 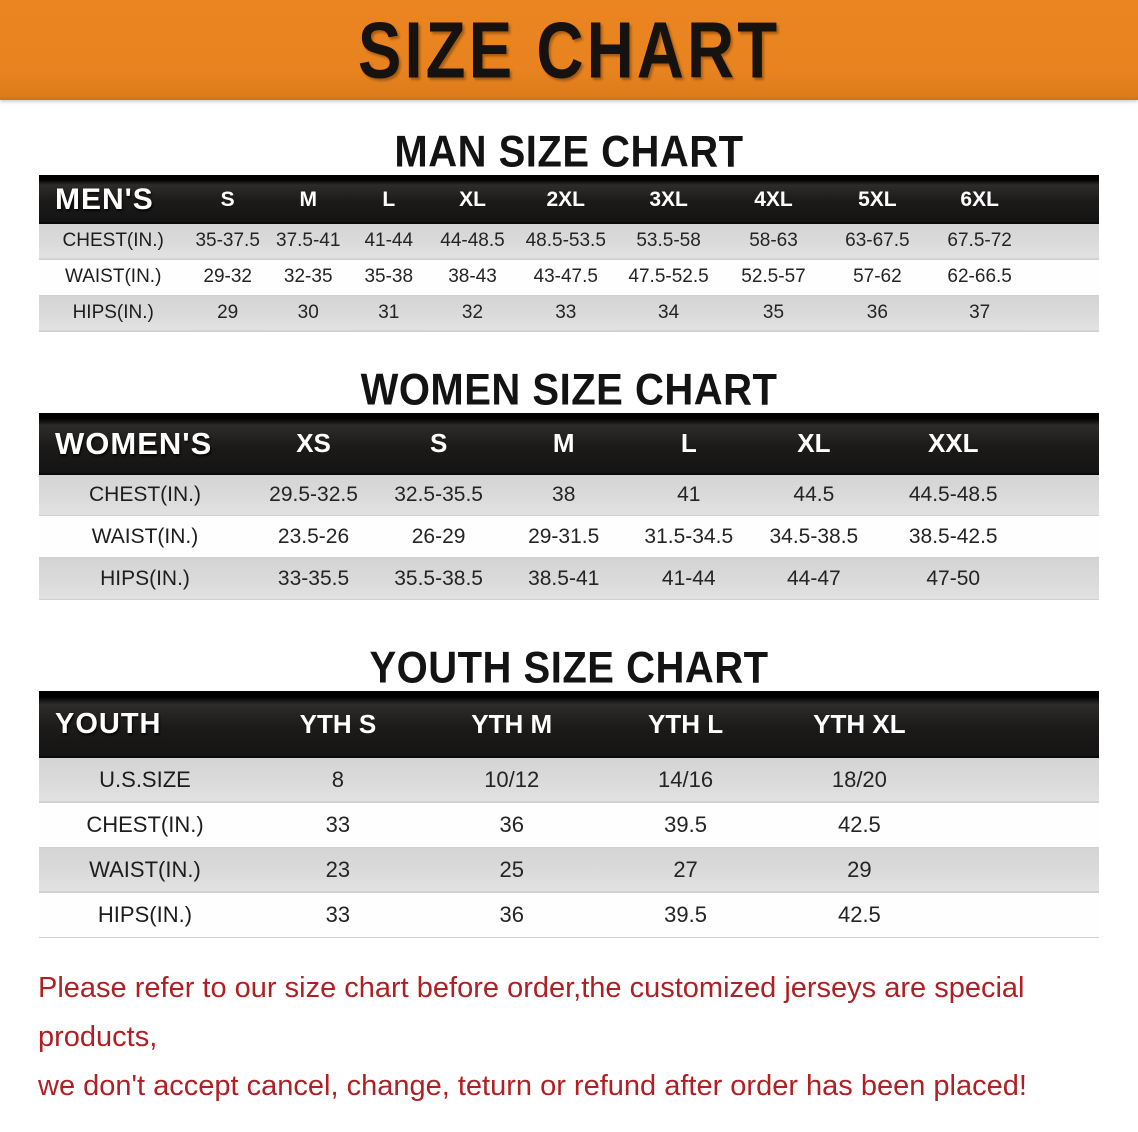 I want to click on size-cell: 35, so click(x=773, y=312).